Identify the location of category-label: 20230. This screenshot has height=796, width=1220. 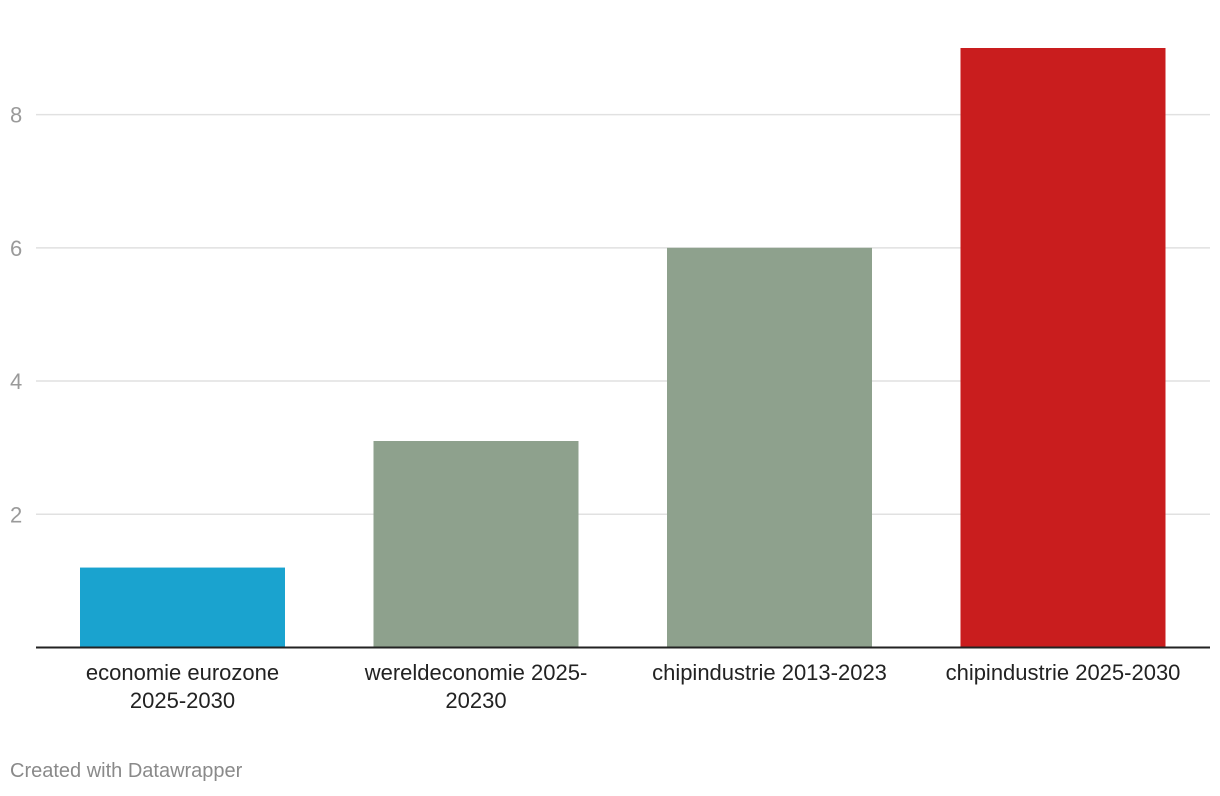
(475, 700).